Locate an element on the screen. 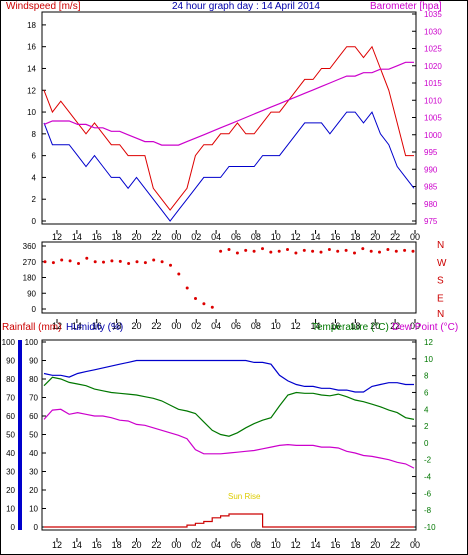 The image size is (468, 555). temp-y-tick-label: -8 is located at coordinates (428, 510).